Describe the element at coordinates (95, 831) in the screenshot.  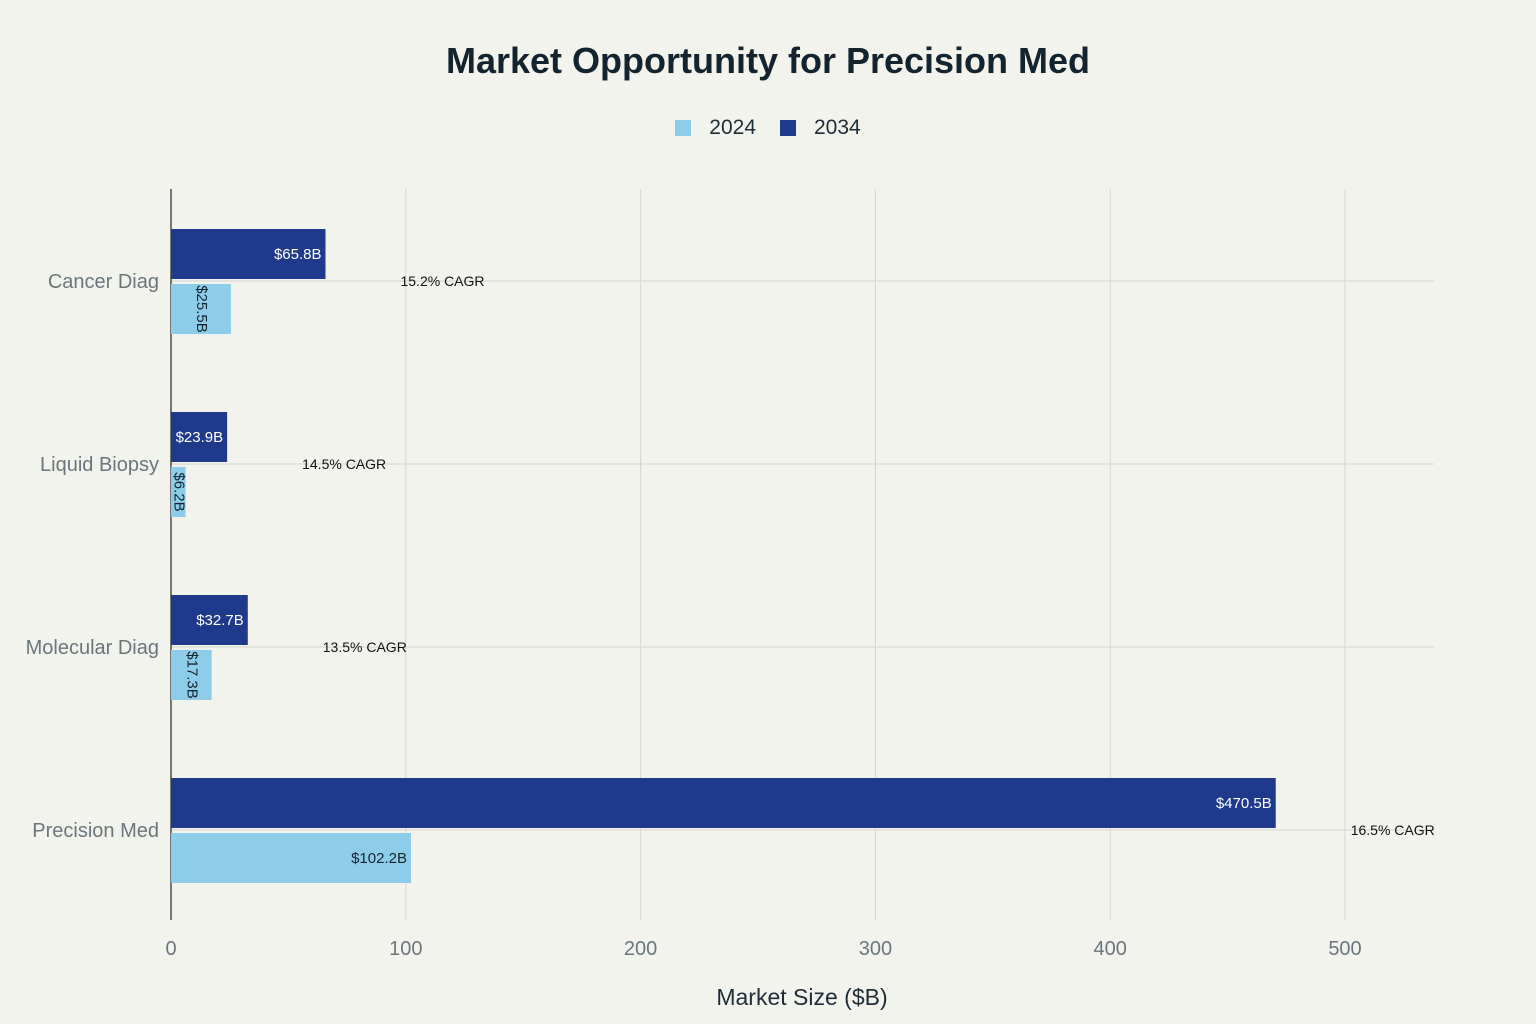
I see `category-label: Precision Med` at that location.